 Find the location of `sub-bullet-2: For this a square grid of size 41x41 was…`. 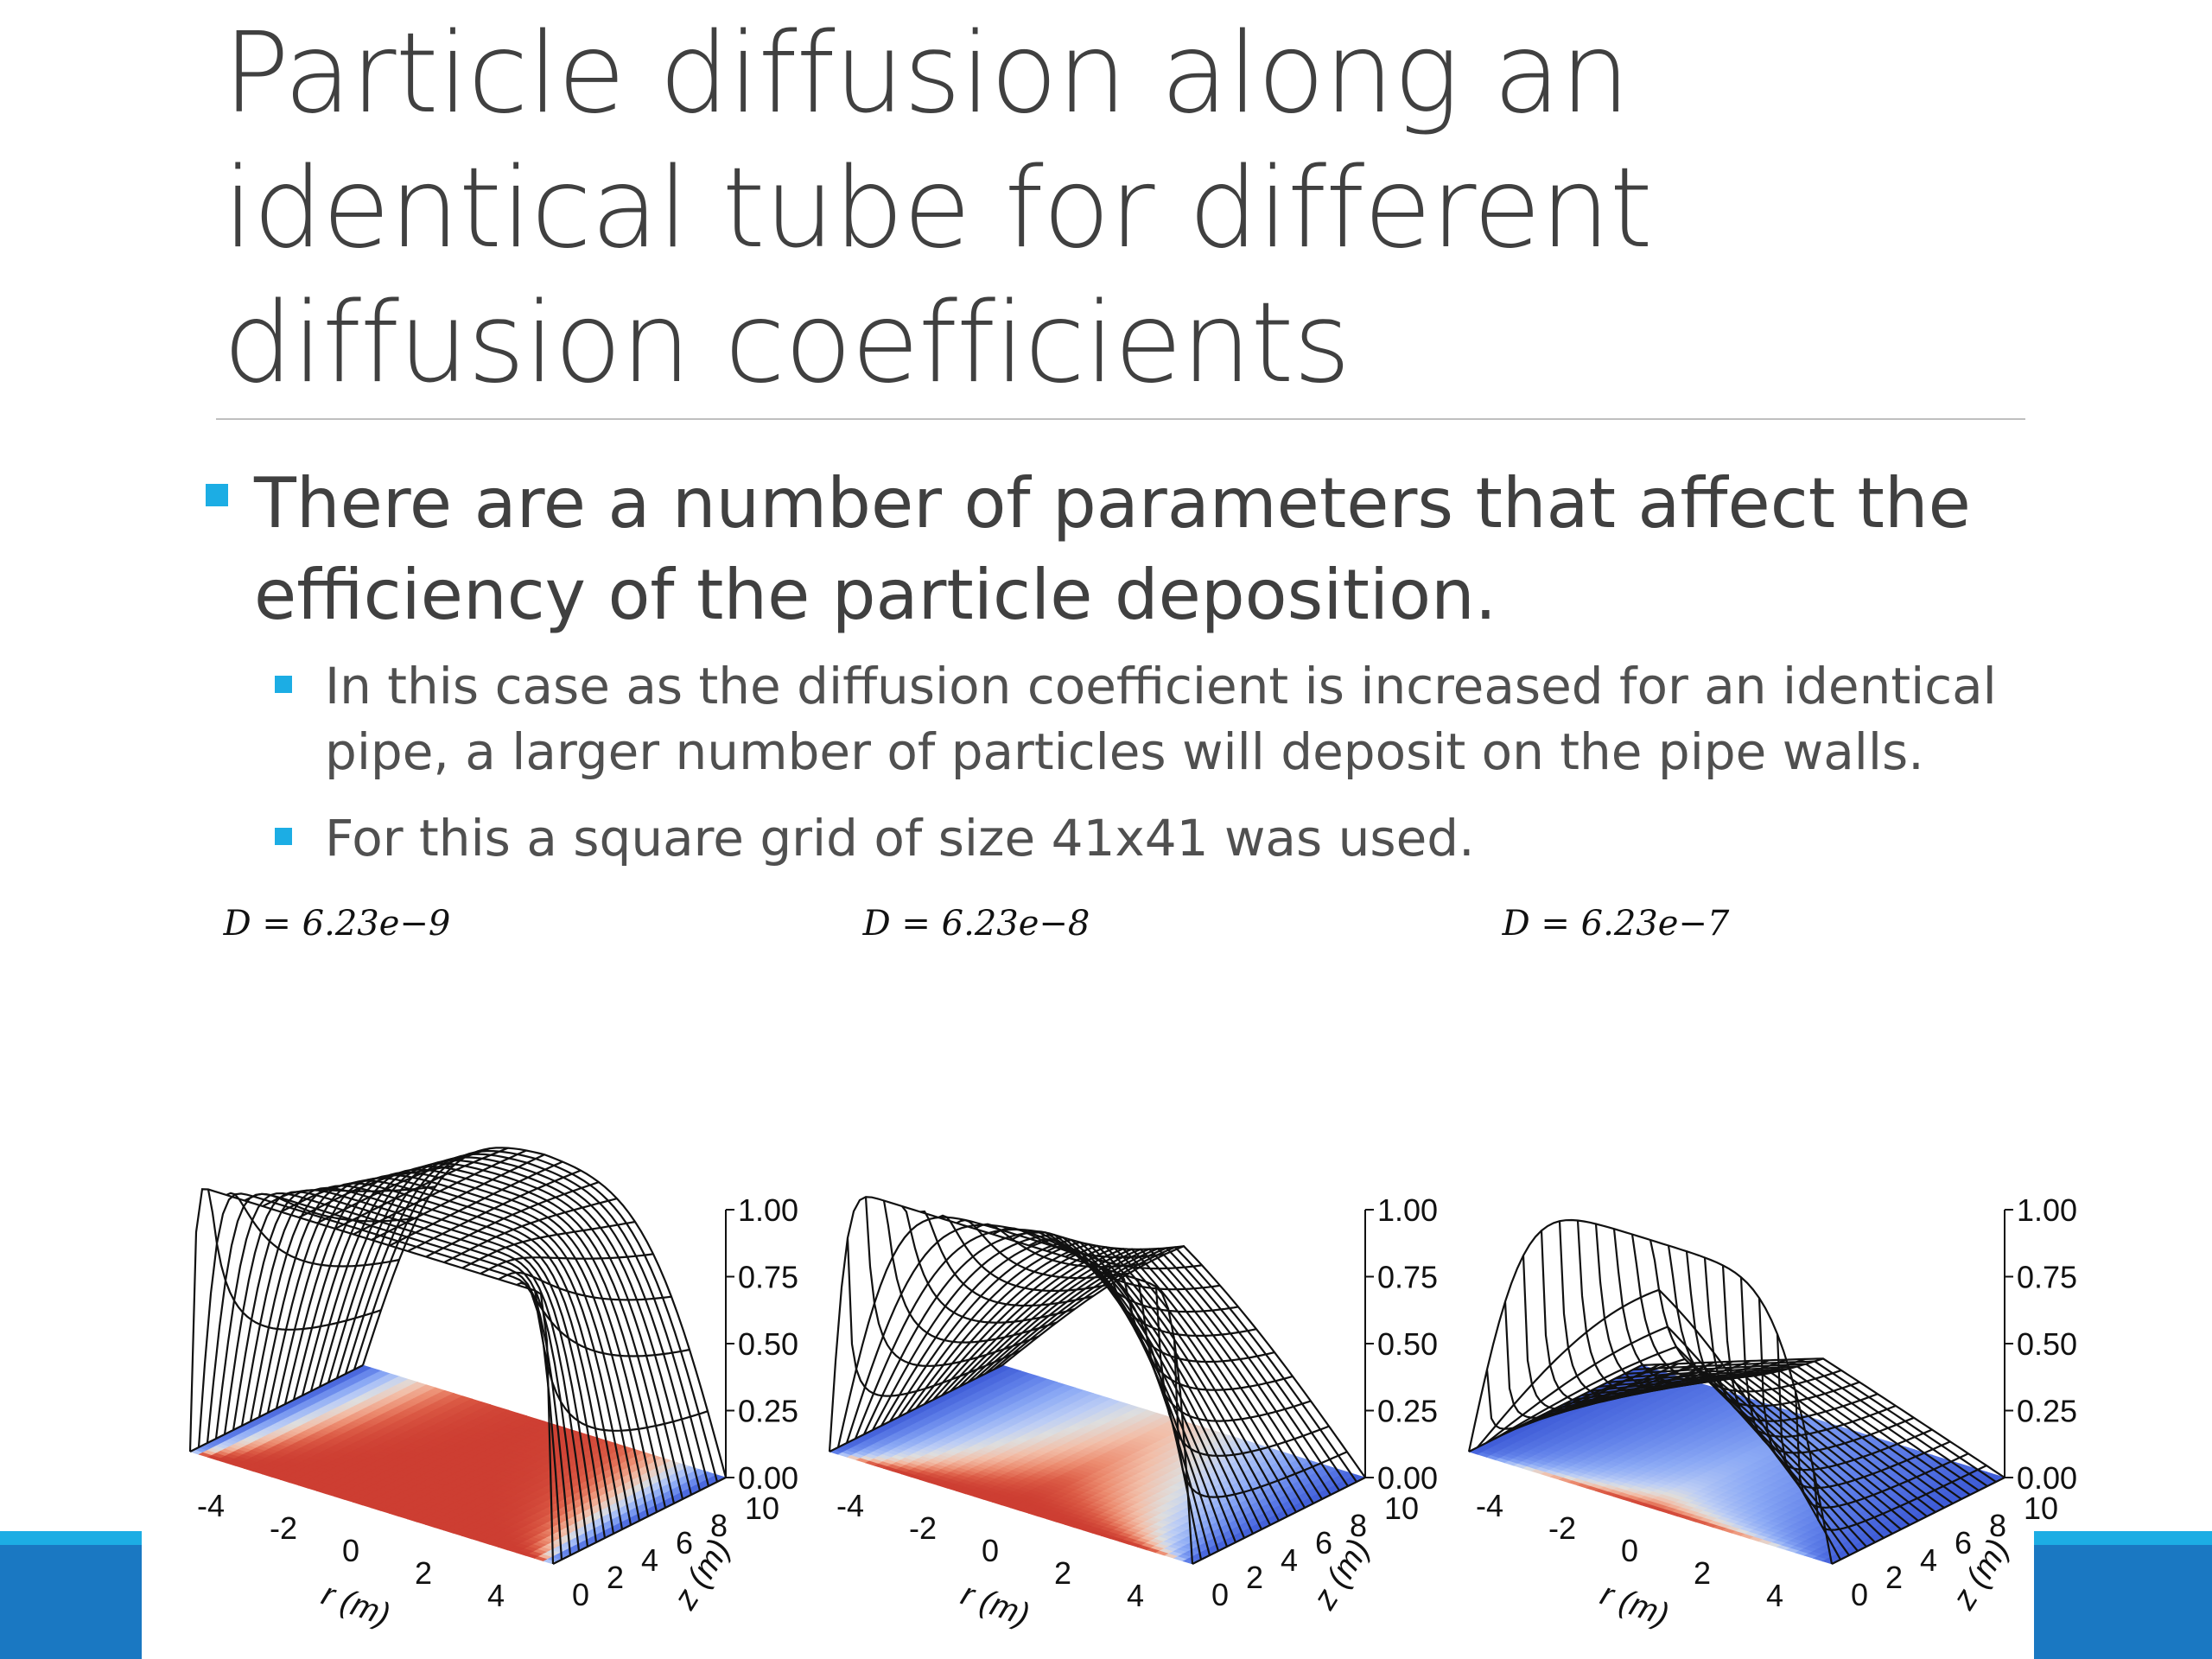

sub-bullet-2: For this a square grid of size 41x41 was… is located at coordinates (1159, 838).